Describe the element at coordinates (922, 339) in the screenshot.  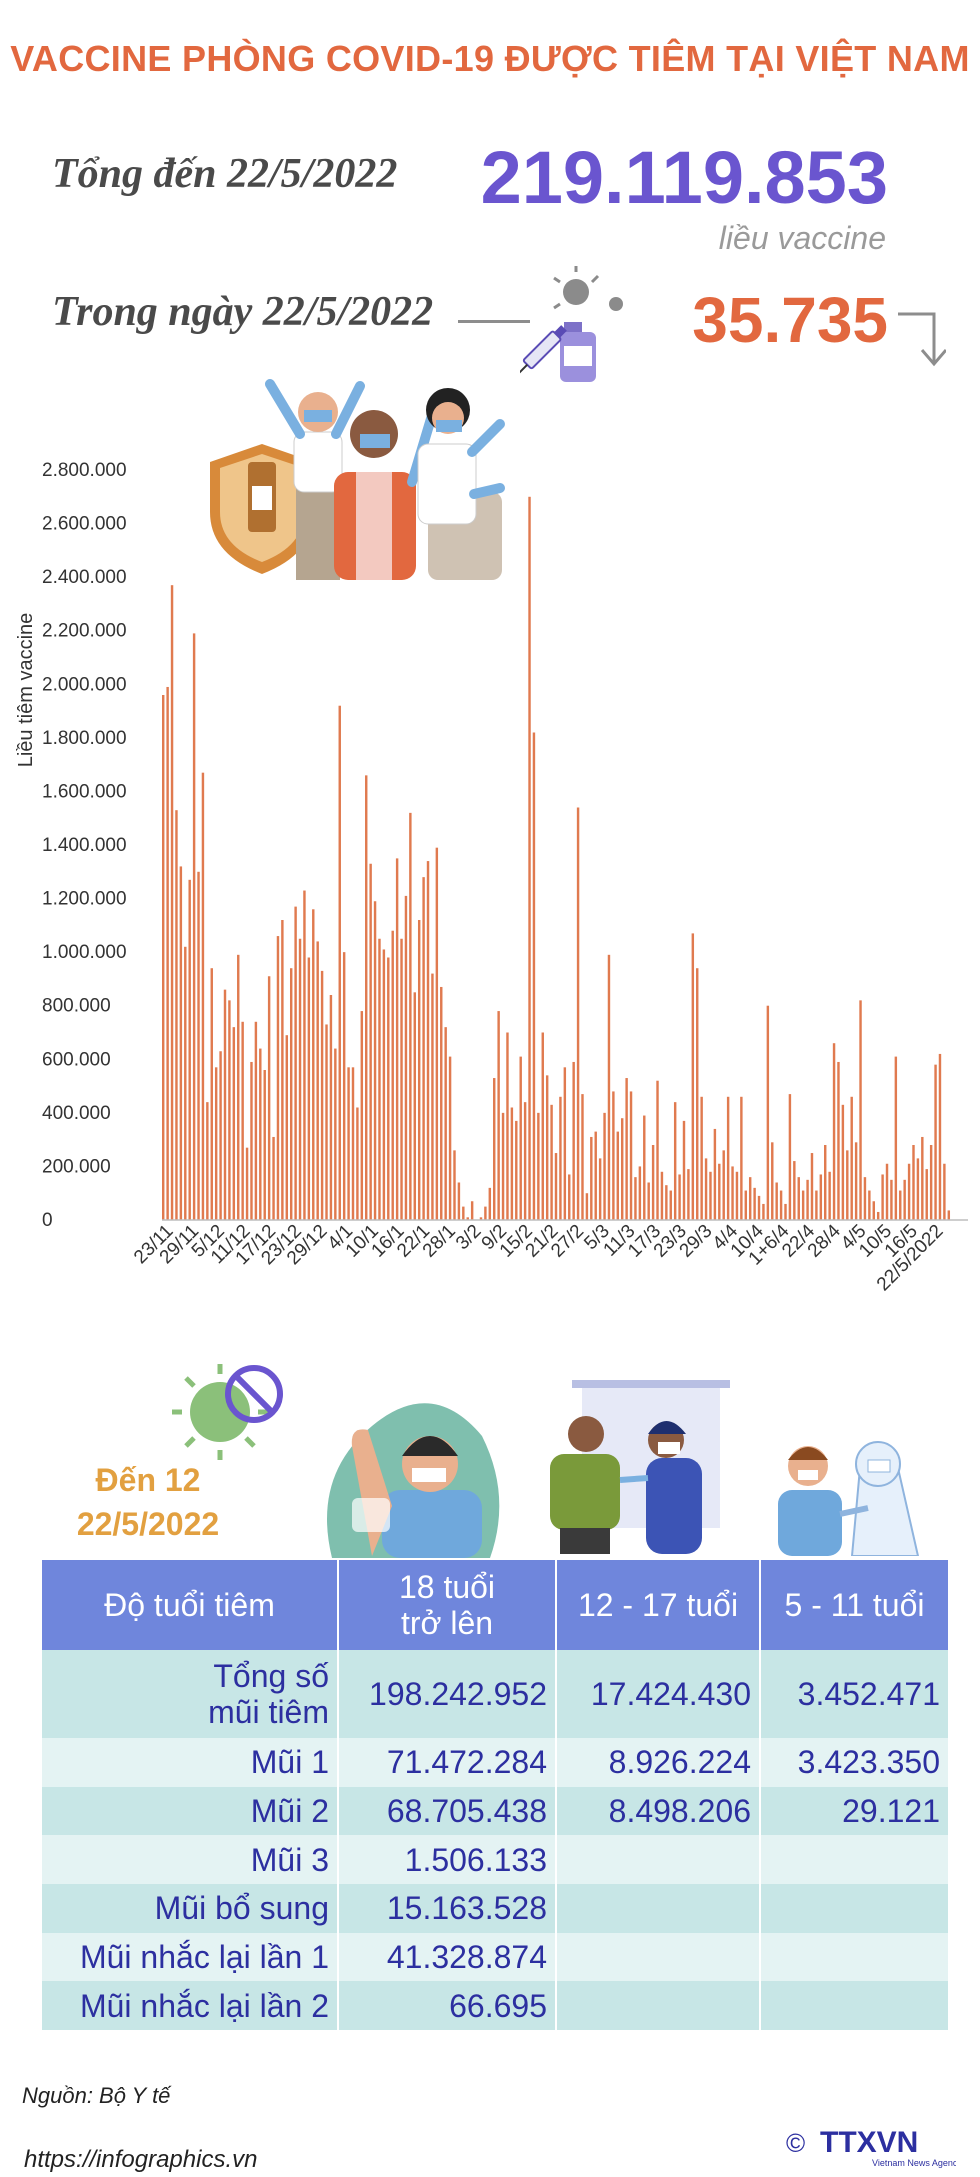
I see `trend-down-arrow-icon` at that location.